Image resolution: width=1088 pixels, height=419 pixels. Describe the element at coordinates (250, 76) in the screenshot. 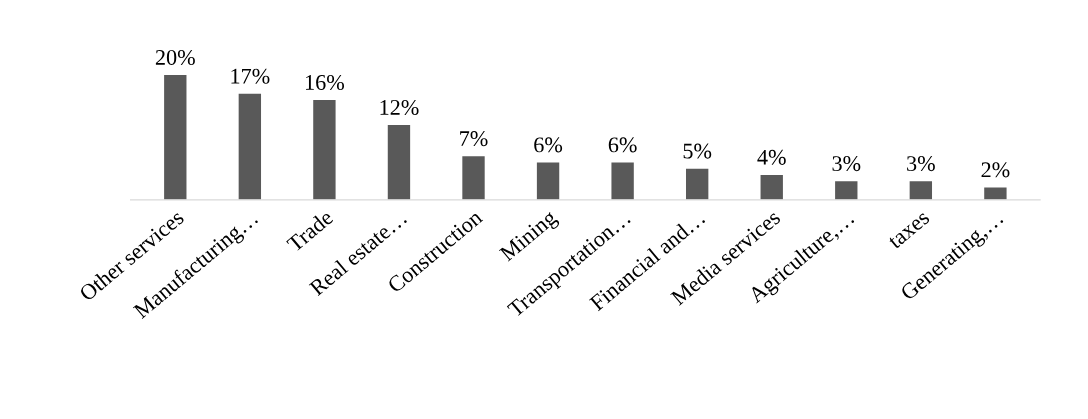

I see `data-label: 17%` at that location.